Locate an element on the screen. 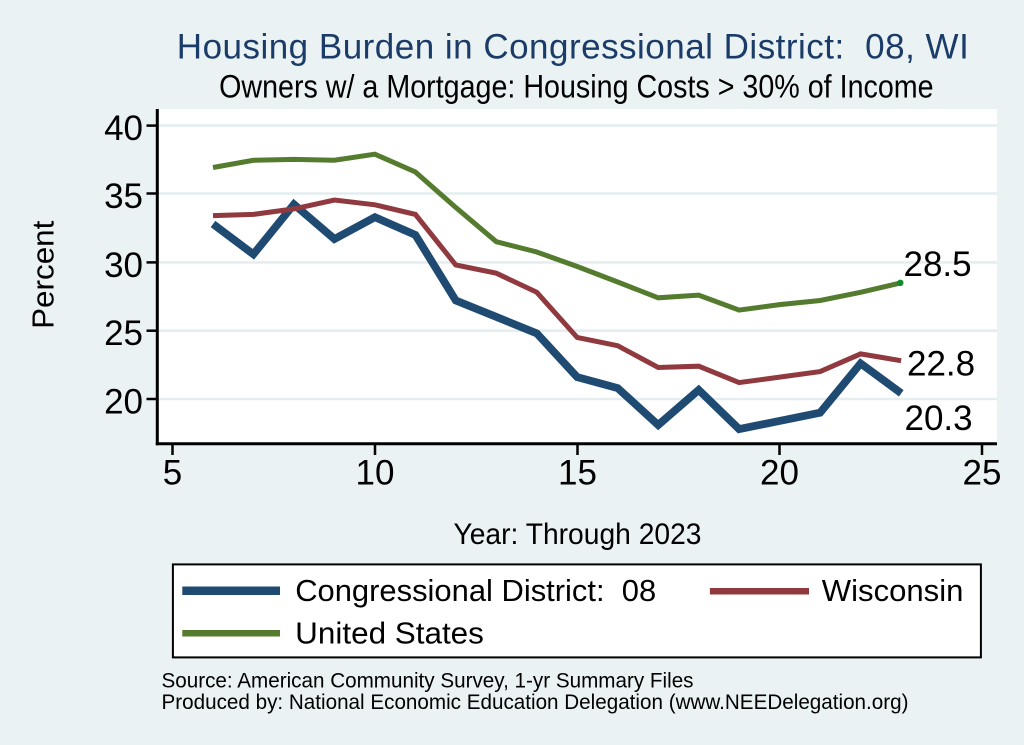 Image resolution: width=1024 pixels, height=745 pixels. svg-text: 5 is located at coordinates (172, 473).